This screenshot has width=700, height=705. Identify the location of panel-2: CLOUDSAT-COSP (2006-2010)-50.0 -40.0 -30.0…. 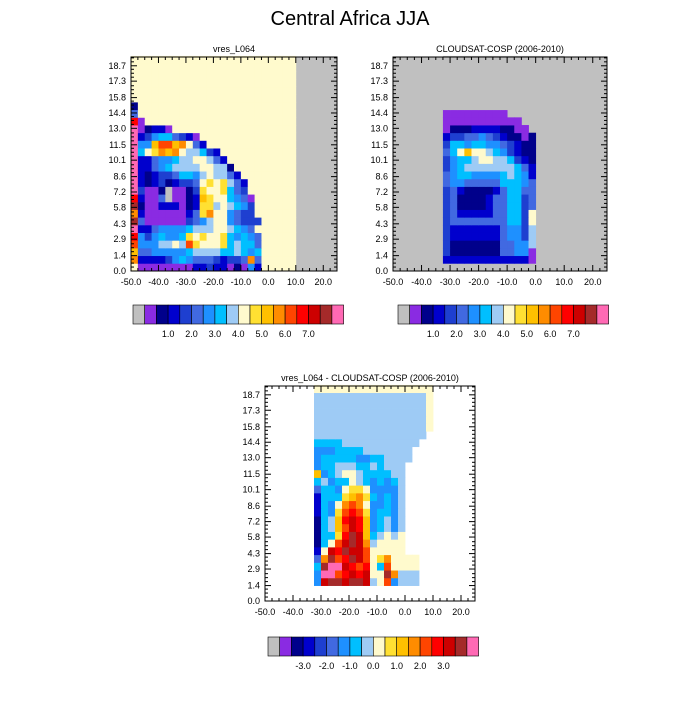
(489, 191).